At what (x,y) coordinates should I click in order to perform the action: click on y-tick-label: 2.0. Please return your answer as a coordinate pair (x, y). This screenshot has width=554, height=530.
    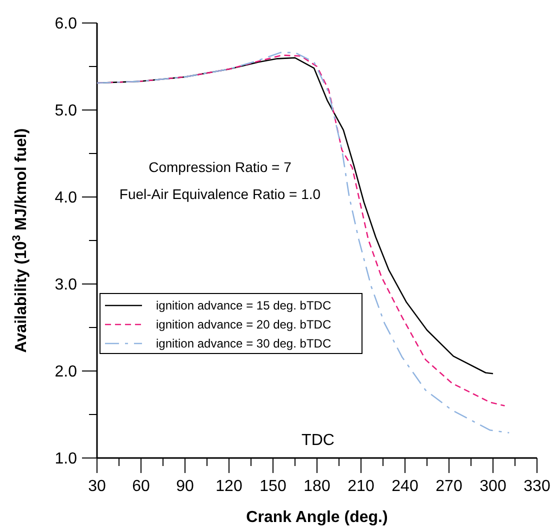
    Looking at the image, I should click on (66, 372).